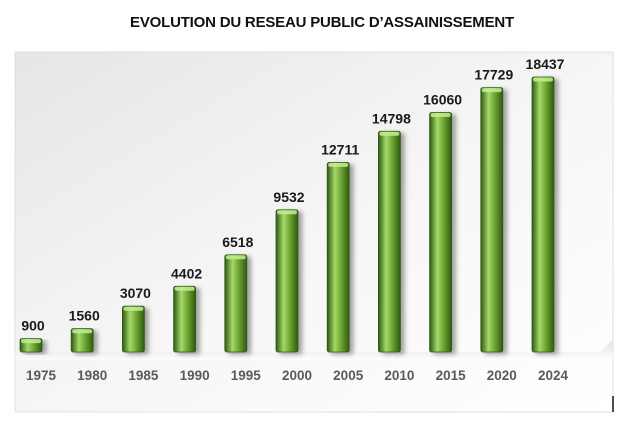 The image size is (644, 427). What do you see at coordinates (553, 375) in the screenshot?
I see `tick-label-2024: 2024` at bounding box center [553, 375].